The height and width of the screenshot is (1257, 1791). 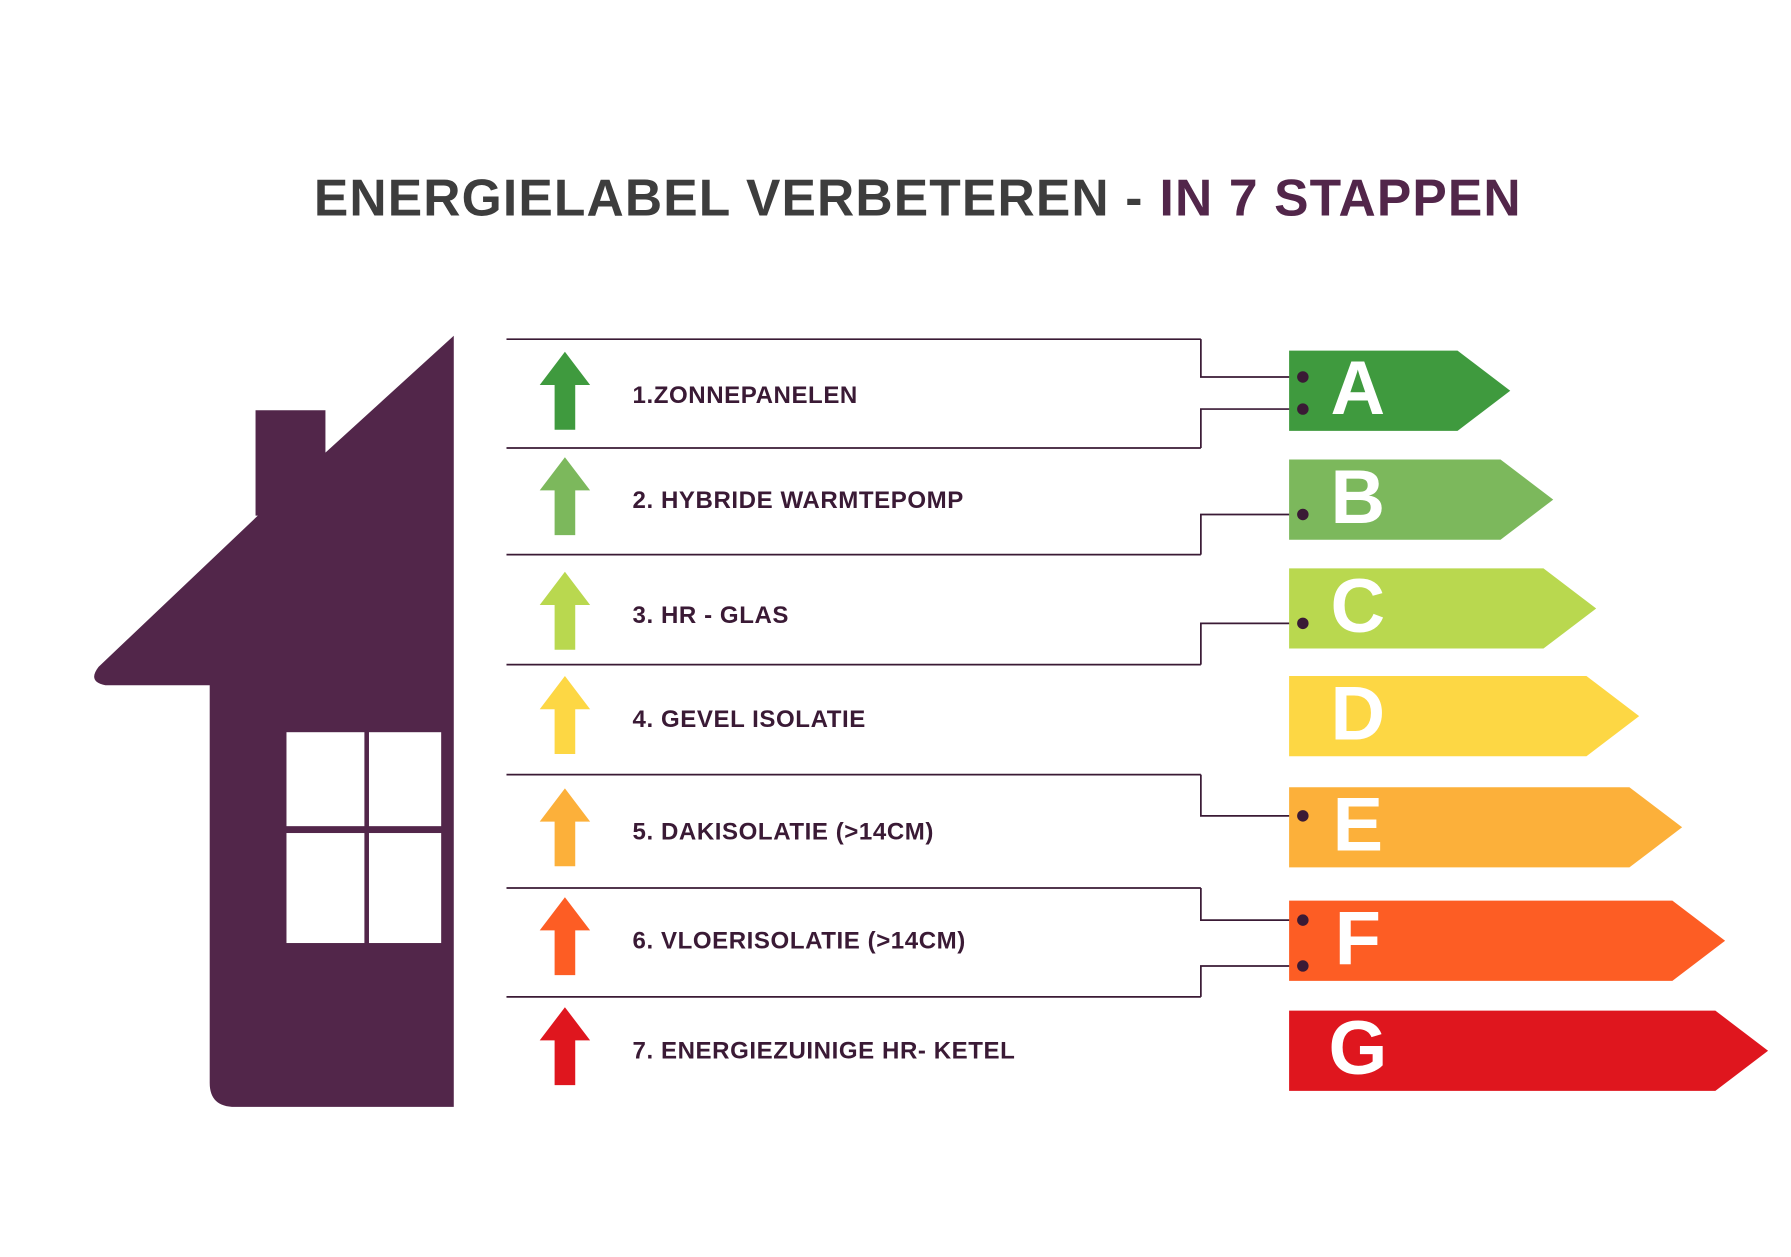 What do you see at coordinates (824, 1050) in the screenshot?
I see `step-text: 7. ENERGIEZUINIGE HR- KETEL` at bounding box center [824, 1050].